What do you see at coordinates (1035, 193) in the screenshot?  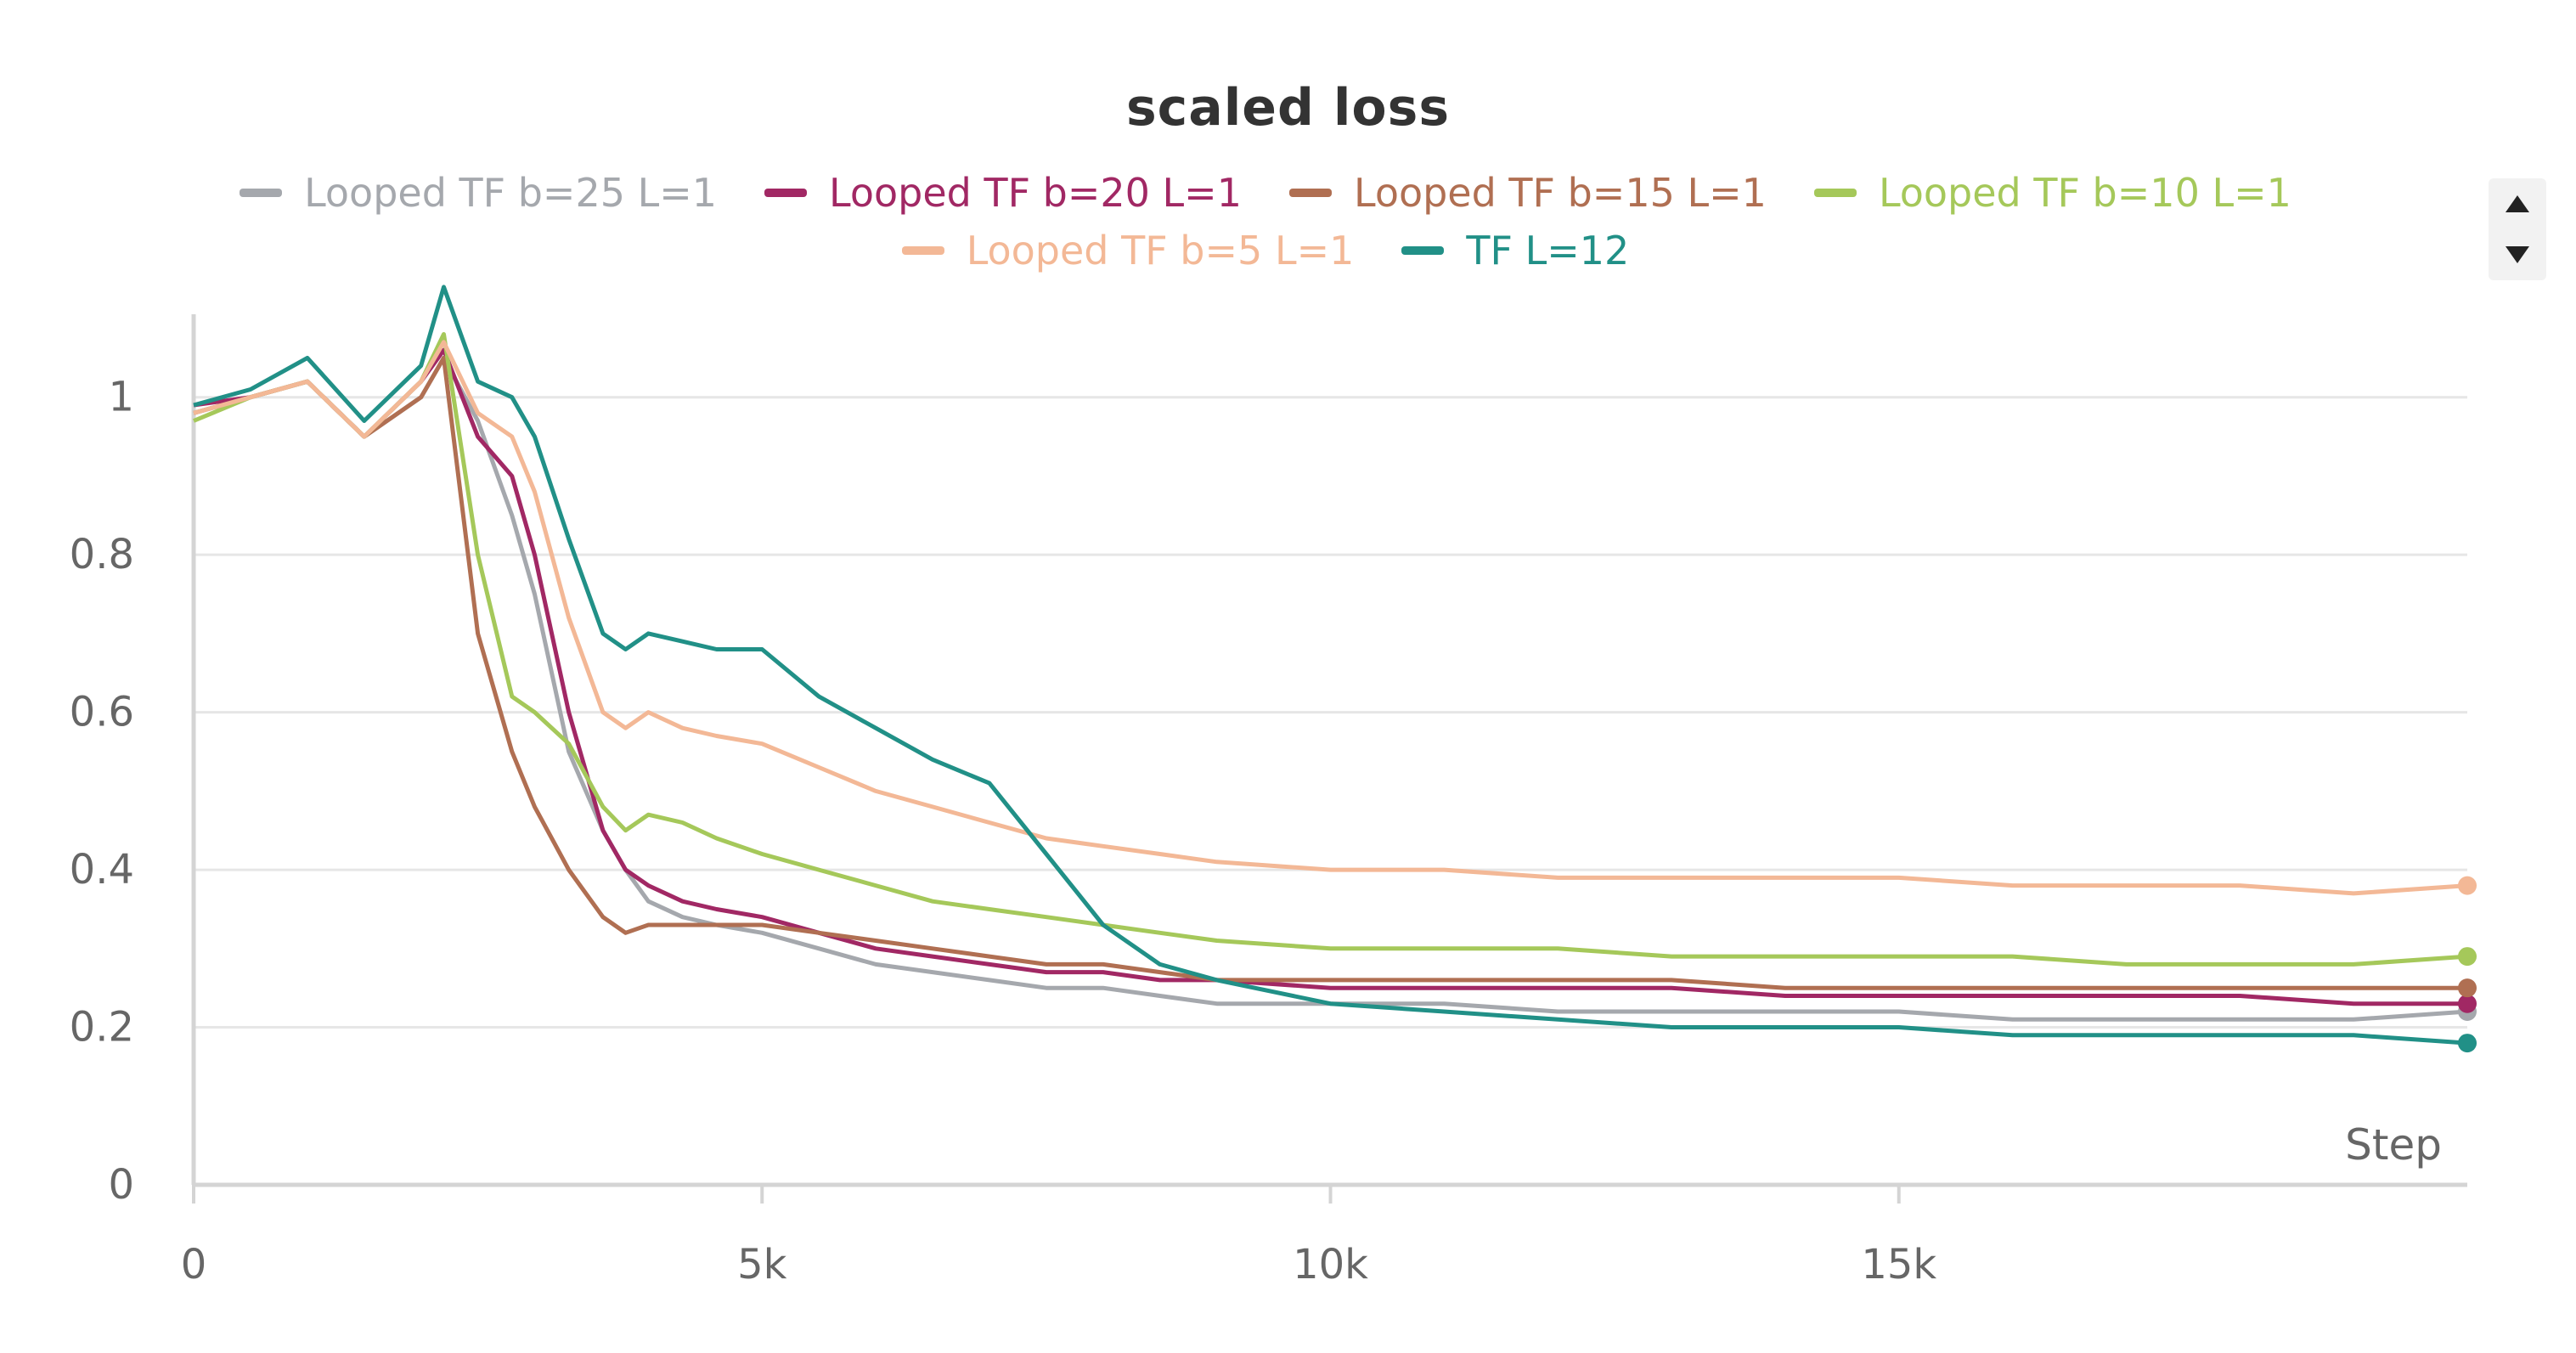 I see `legend-label: Looped TF b=20 L=1` at bounding box center [1035, 193].